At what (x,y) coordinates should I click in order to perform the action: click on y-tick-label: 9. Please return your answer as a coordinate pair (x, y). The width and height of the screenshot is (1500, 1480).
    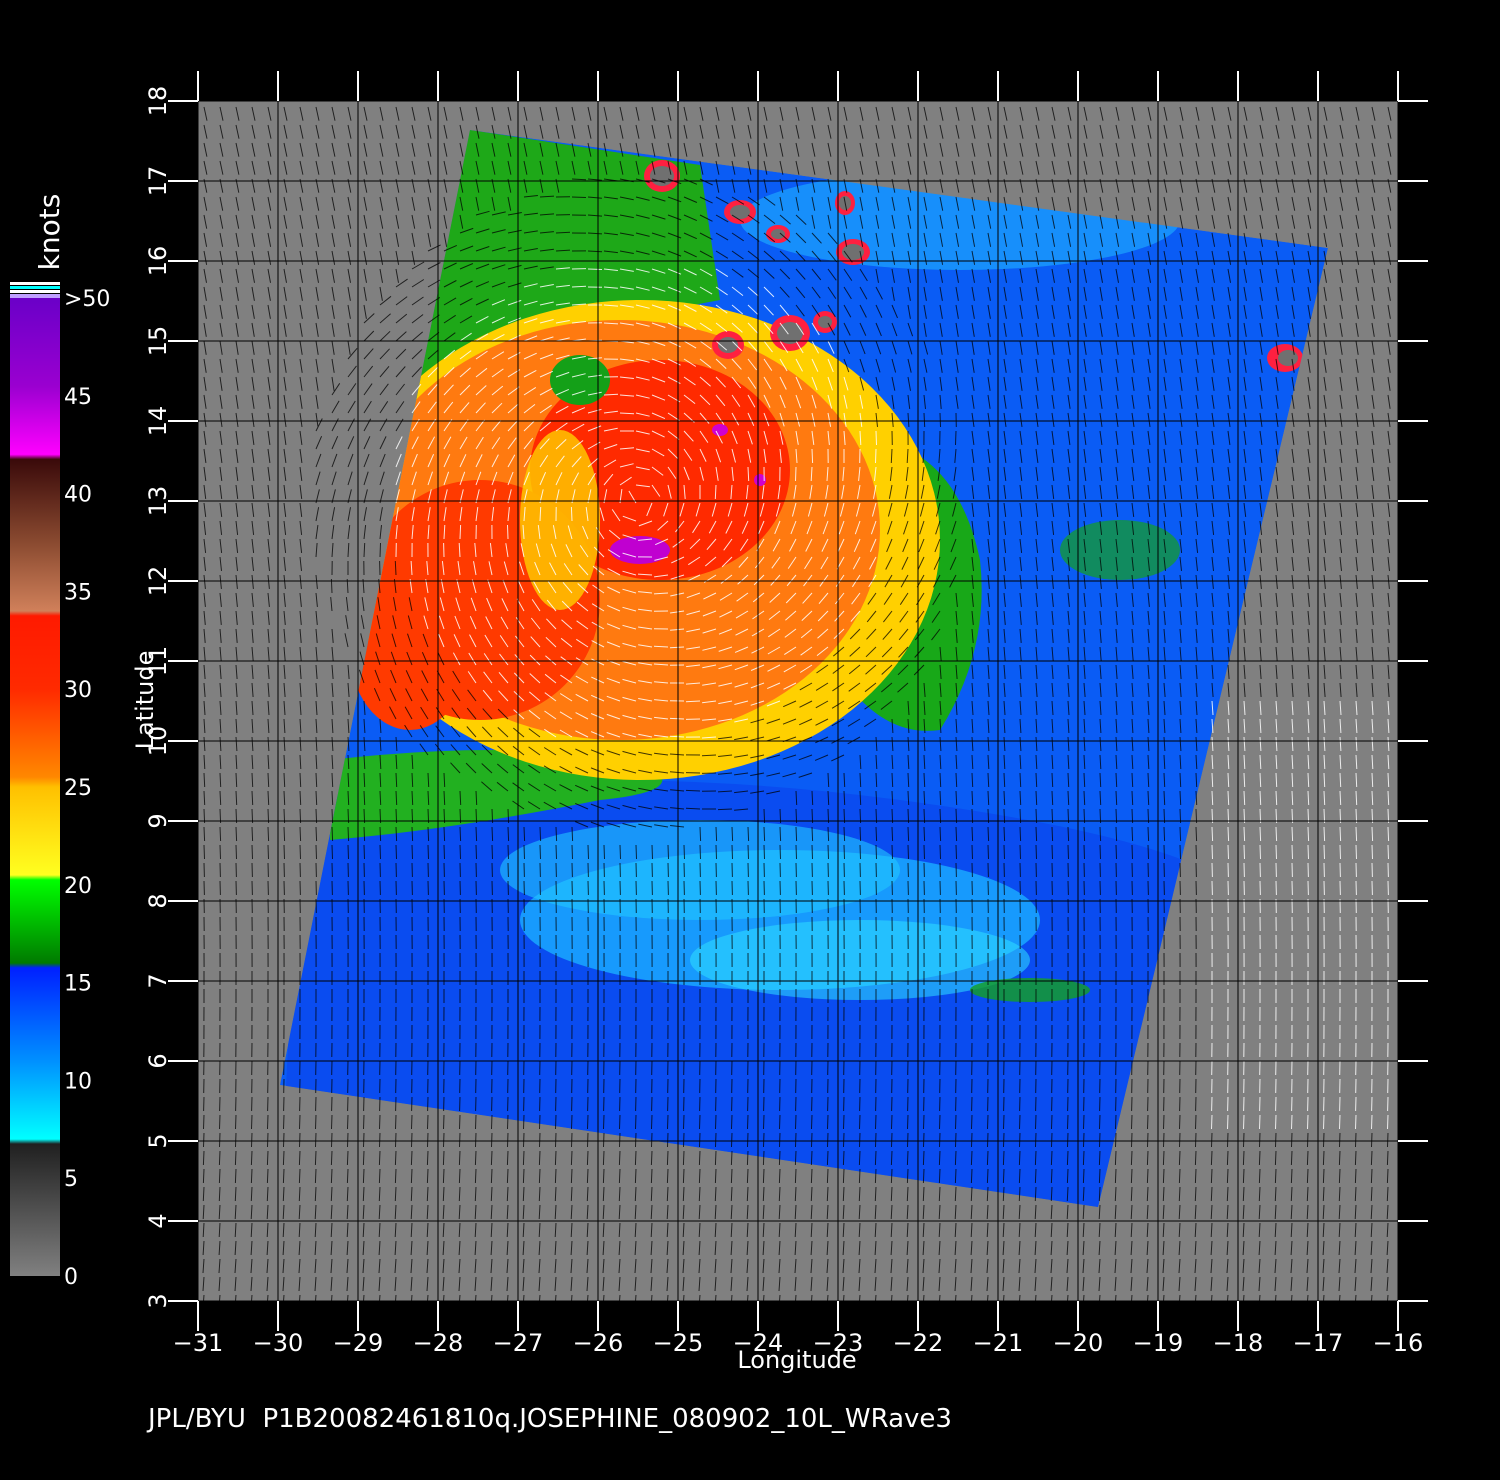
    Looking at the image, I should click on (158, 820).